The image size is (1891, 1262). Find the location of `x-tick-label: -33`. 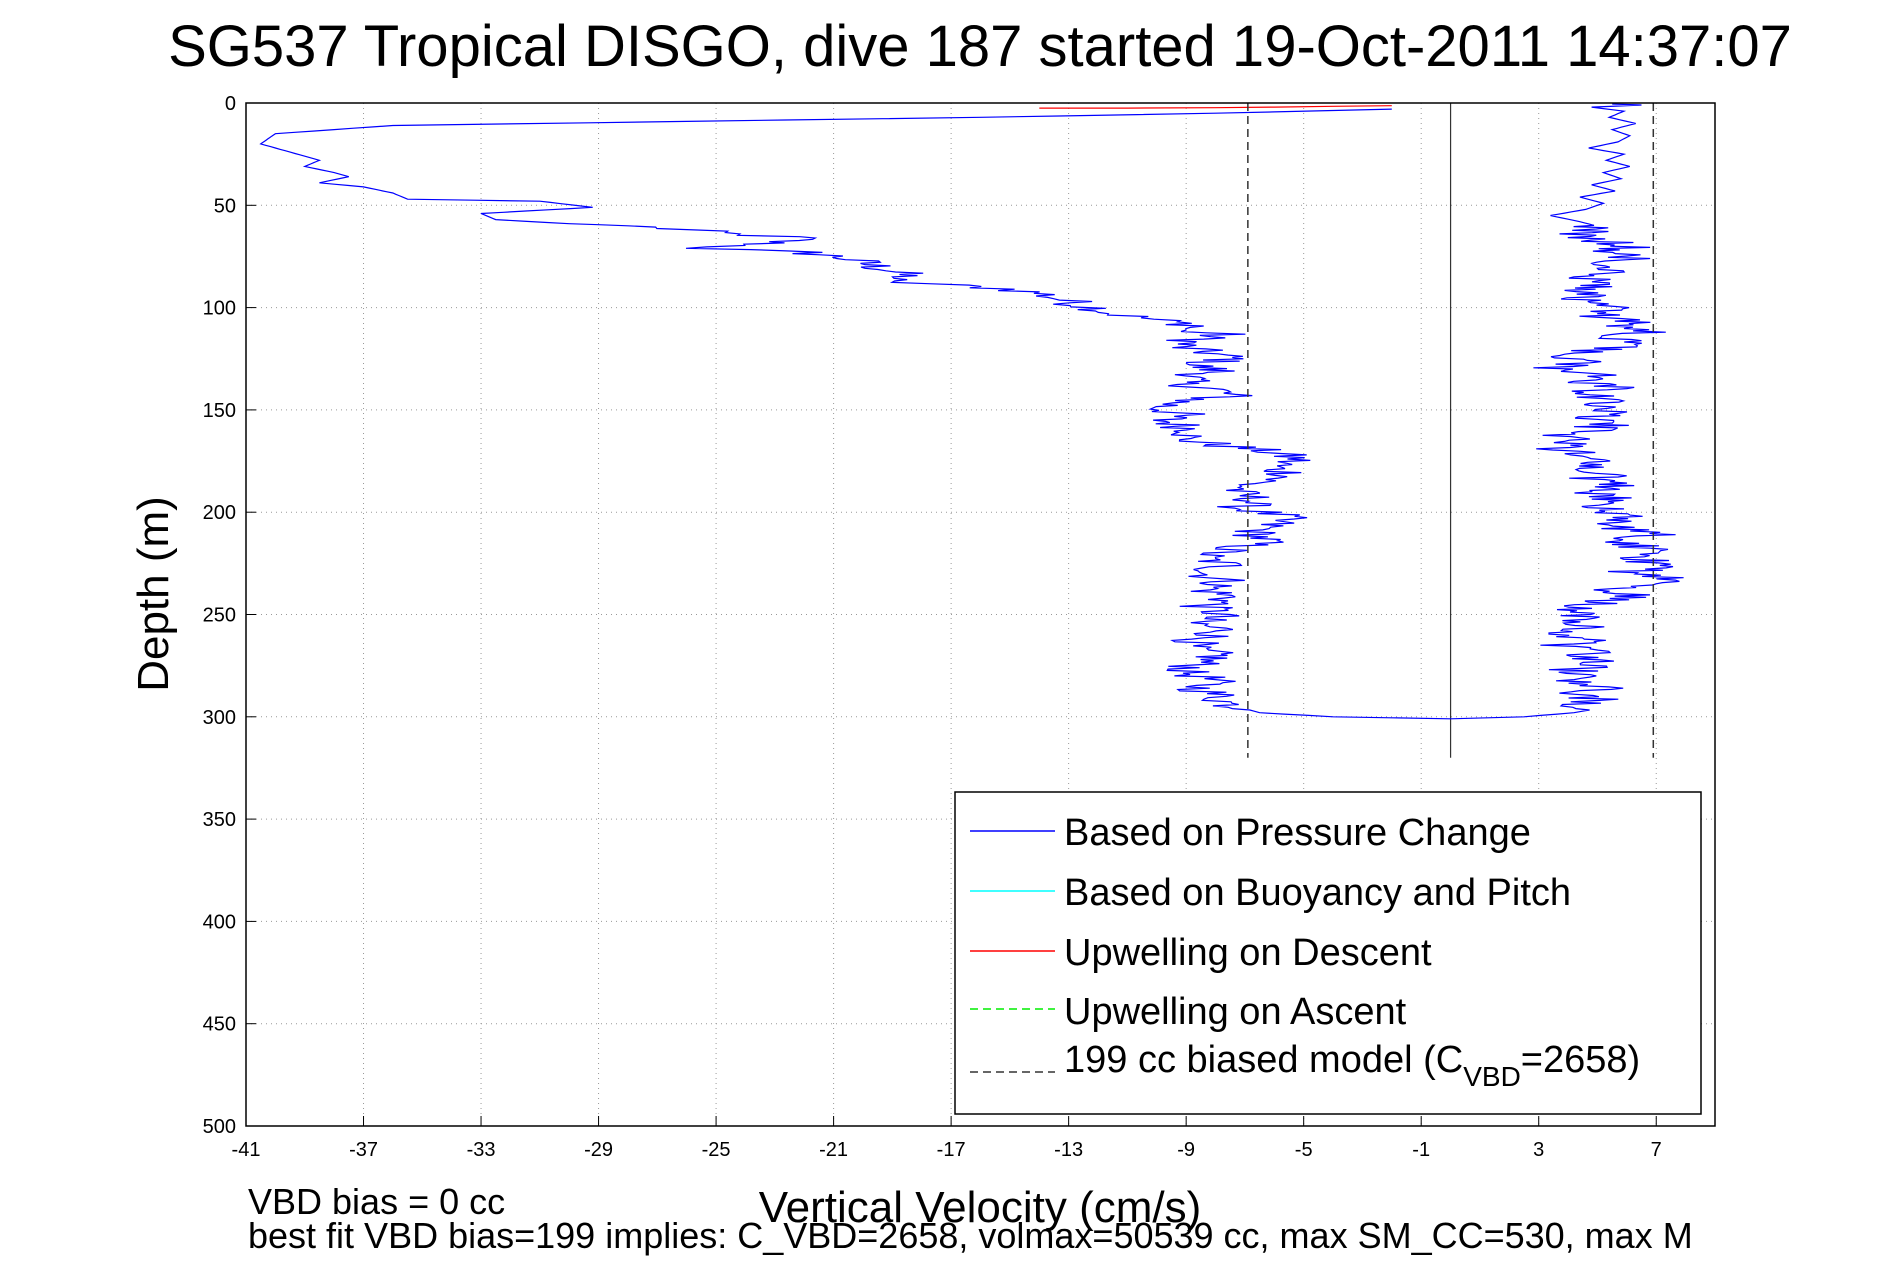

x-tick-label: -33 is located at coordinates (481, 1150).